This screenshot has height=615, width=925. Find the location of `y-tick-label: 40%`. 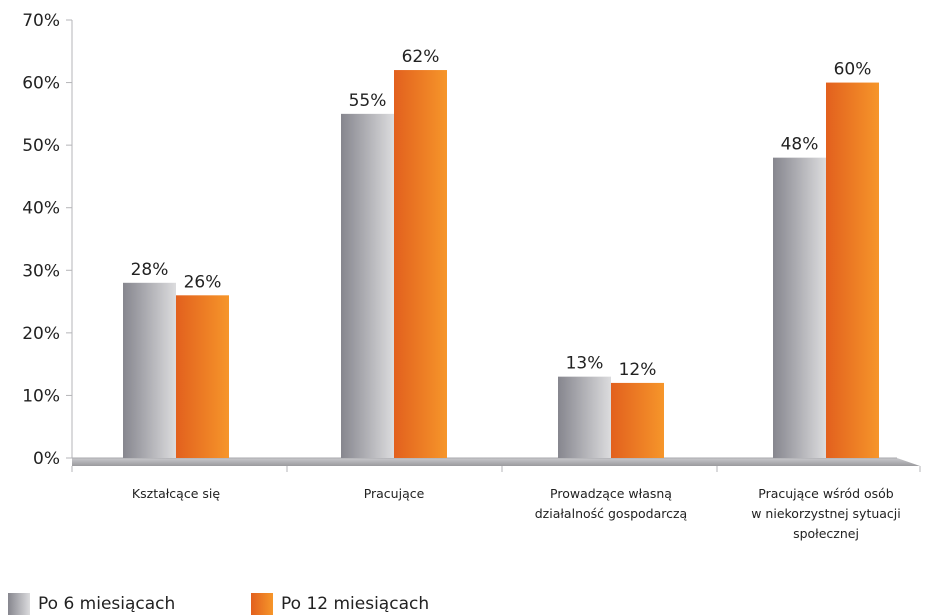

y-tick-label: 40% is located at coordinates (41, 209).